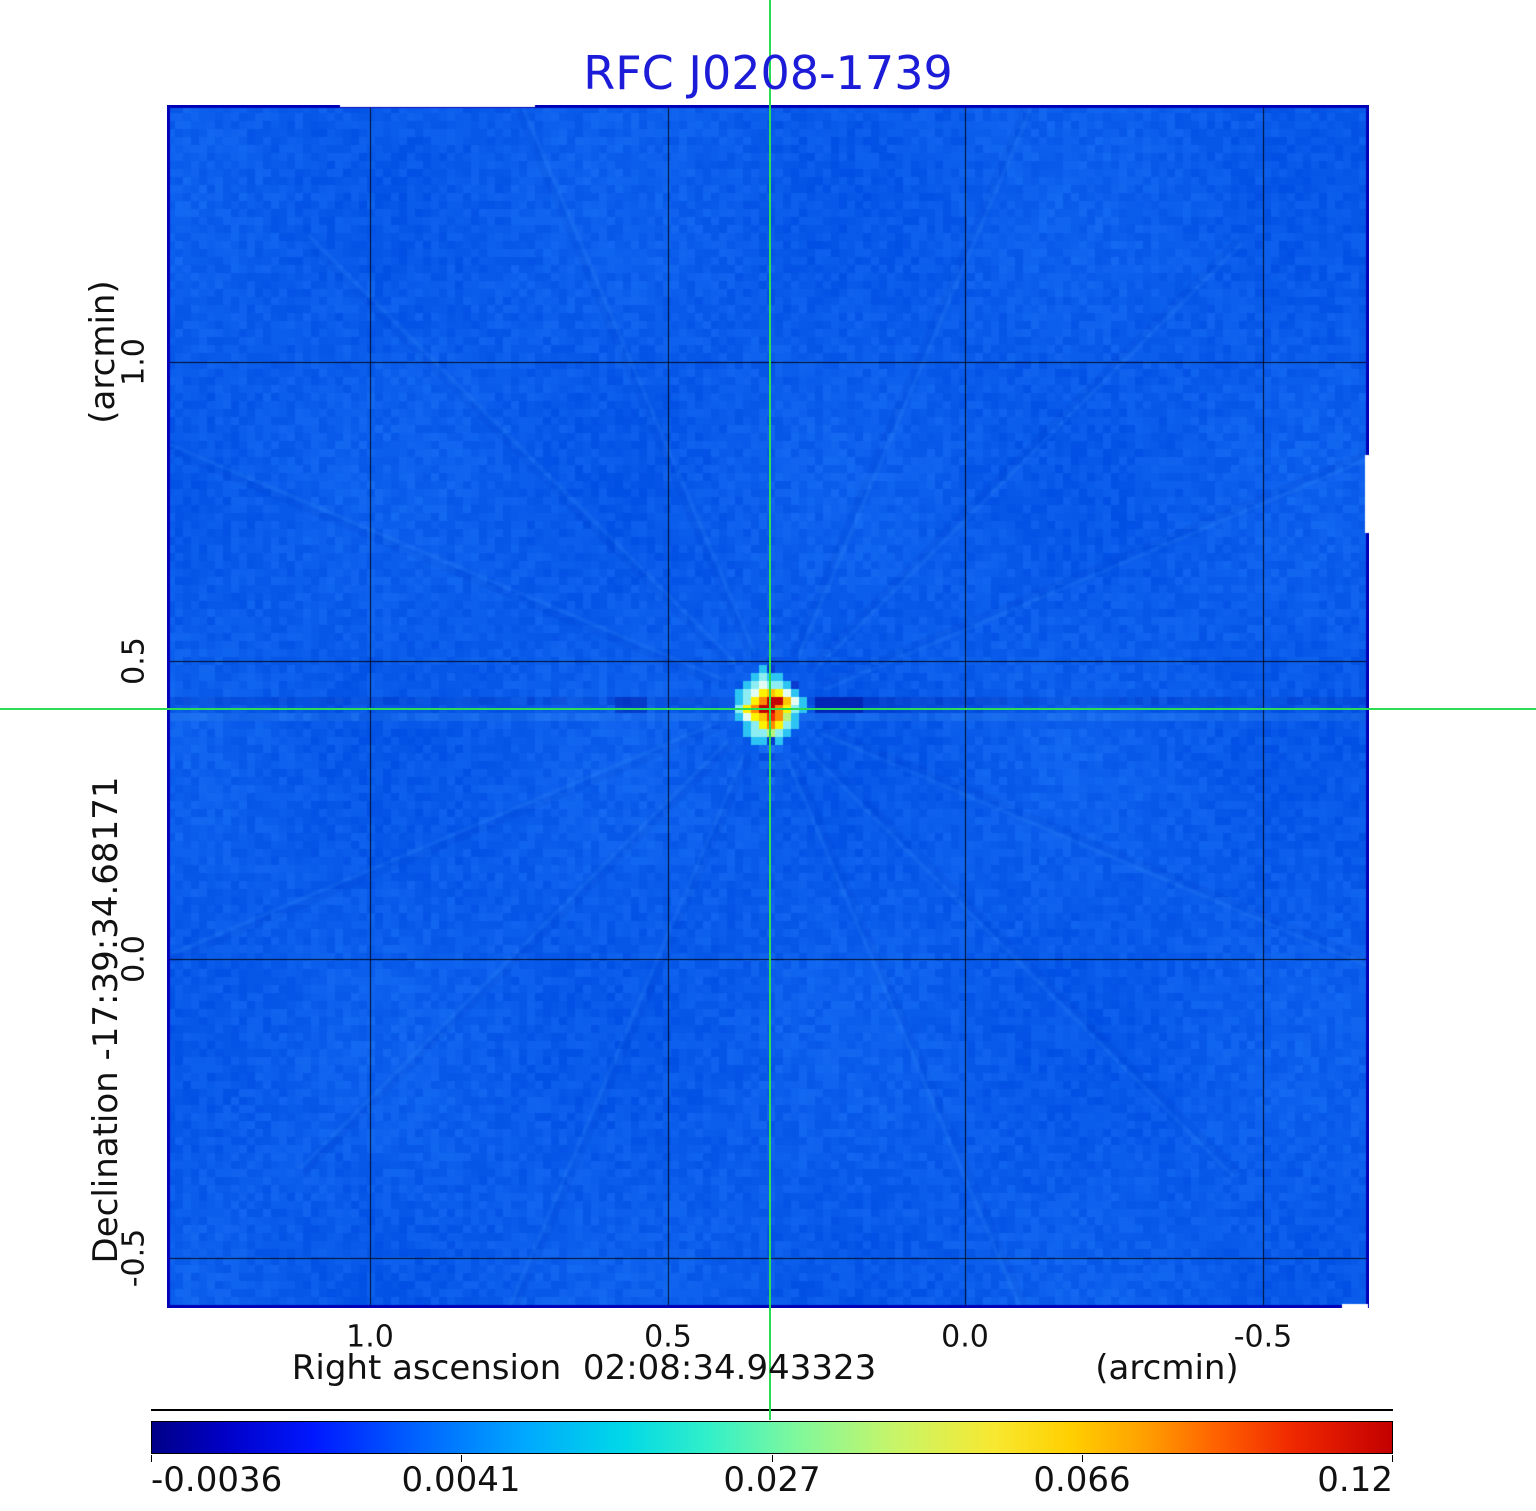 The height and width of the screenshot is (1511, 1536). What do you see at coordinates (768, 73) in the screenshot?
I see `page-title: RFC J0208-1739` at bounding box center [768, 73].